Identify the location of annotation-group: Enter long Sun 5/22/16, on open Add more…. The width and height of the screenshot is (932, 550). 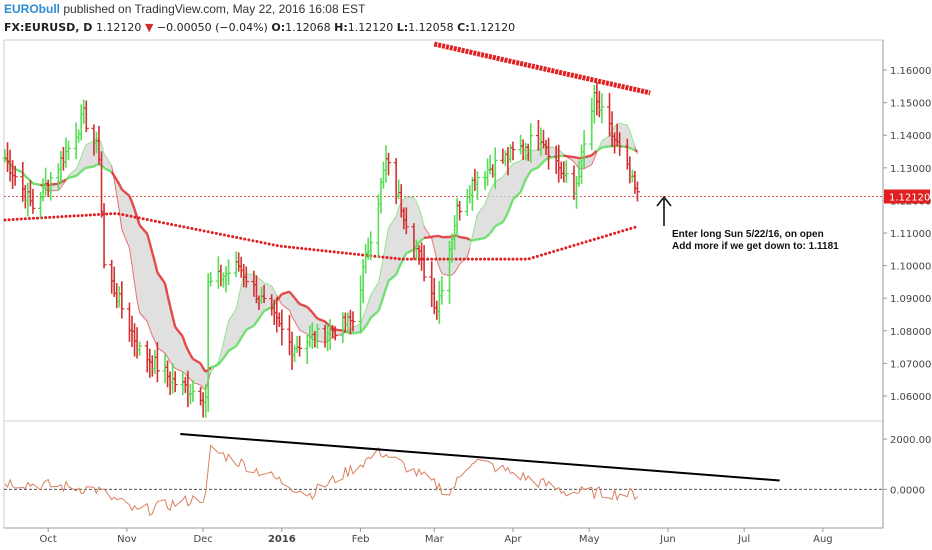
(747, 223).